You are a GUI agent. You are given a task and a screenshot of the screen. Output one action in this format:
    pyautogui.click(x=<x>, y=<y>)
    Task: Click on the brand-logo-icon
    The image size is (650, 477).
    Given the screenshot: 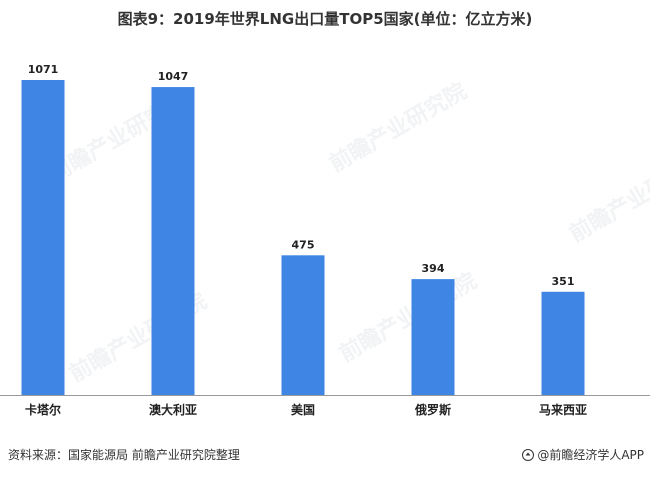 What is the action you would take?
    pyautogui.click(x=528, y=454)
    